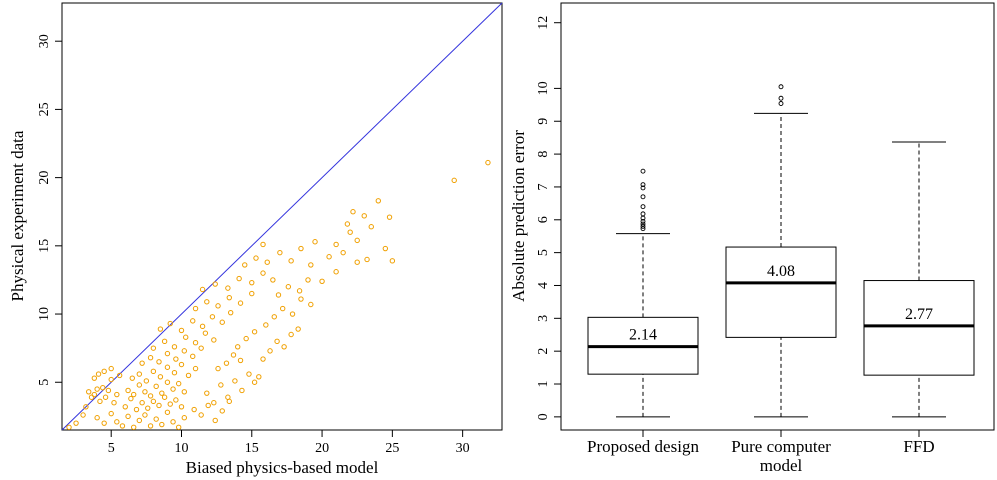 This screenshot has height=480, width=997. I want to click on boxplot-box-group: 4.08, so click(781, 251).